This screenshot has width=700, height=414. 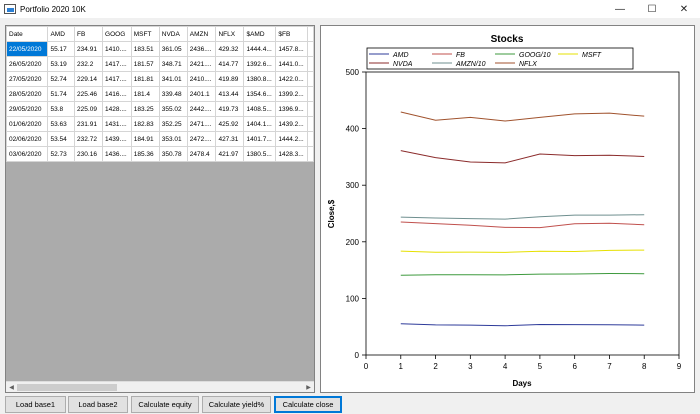 What do you see at coordinates (98, 404) in the screenshot?
I see `load-base2-button: Load base2` at bounding box center [98, 404].